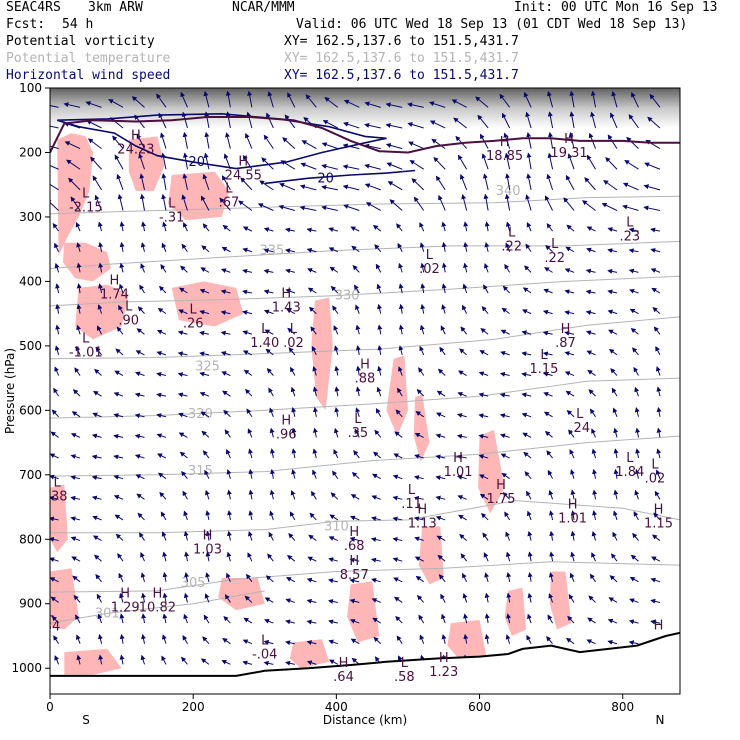 Image resolution: width=740 pixels, height=740 pixels. Describe the element at coordinates (264, 343) in the screenshot. I see `extremum-value: 1.40` at that location.